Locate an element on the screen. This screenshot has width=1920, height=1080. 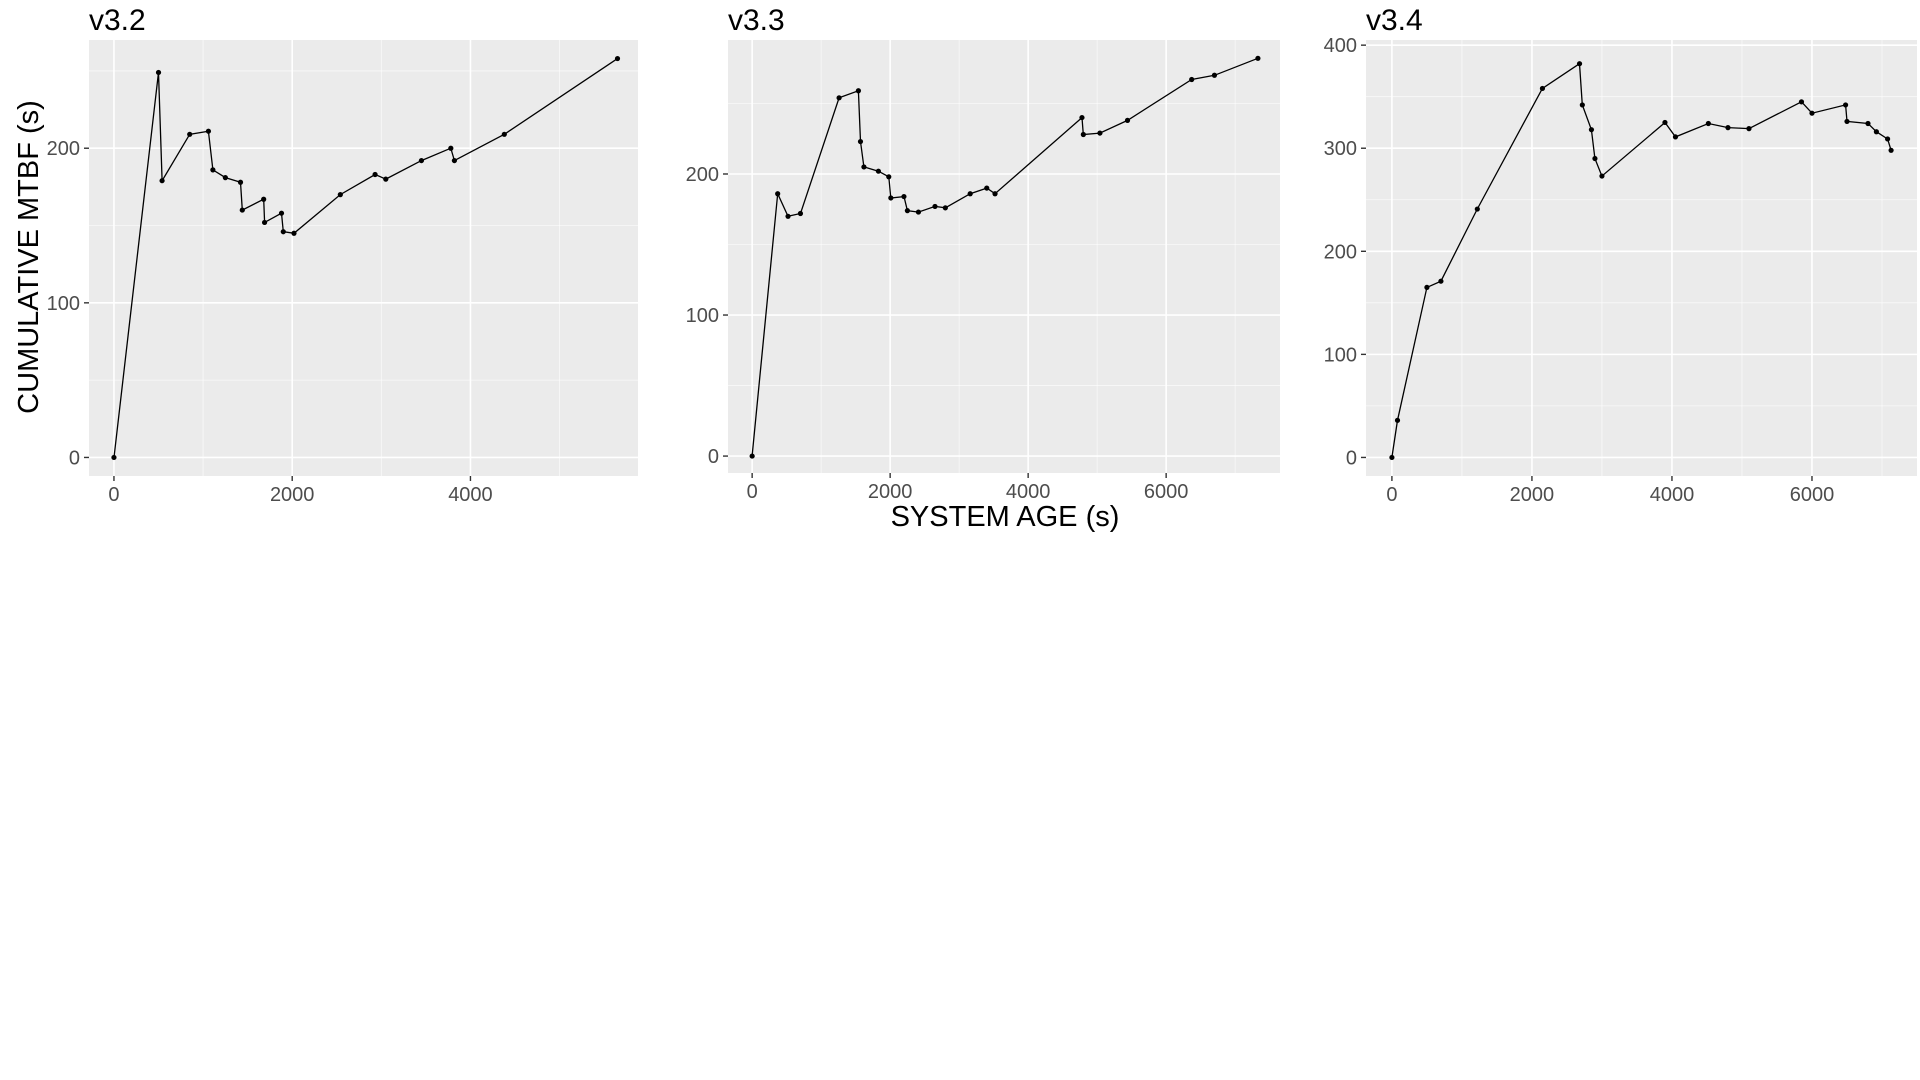
panel-v3-3: 0 2000 4000 6000 0 100 200 v3.3 is located at coordinates (983, 253).